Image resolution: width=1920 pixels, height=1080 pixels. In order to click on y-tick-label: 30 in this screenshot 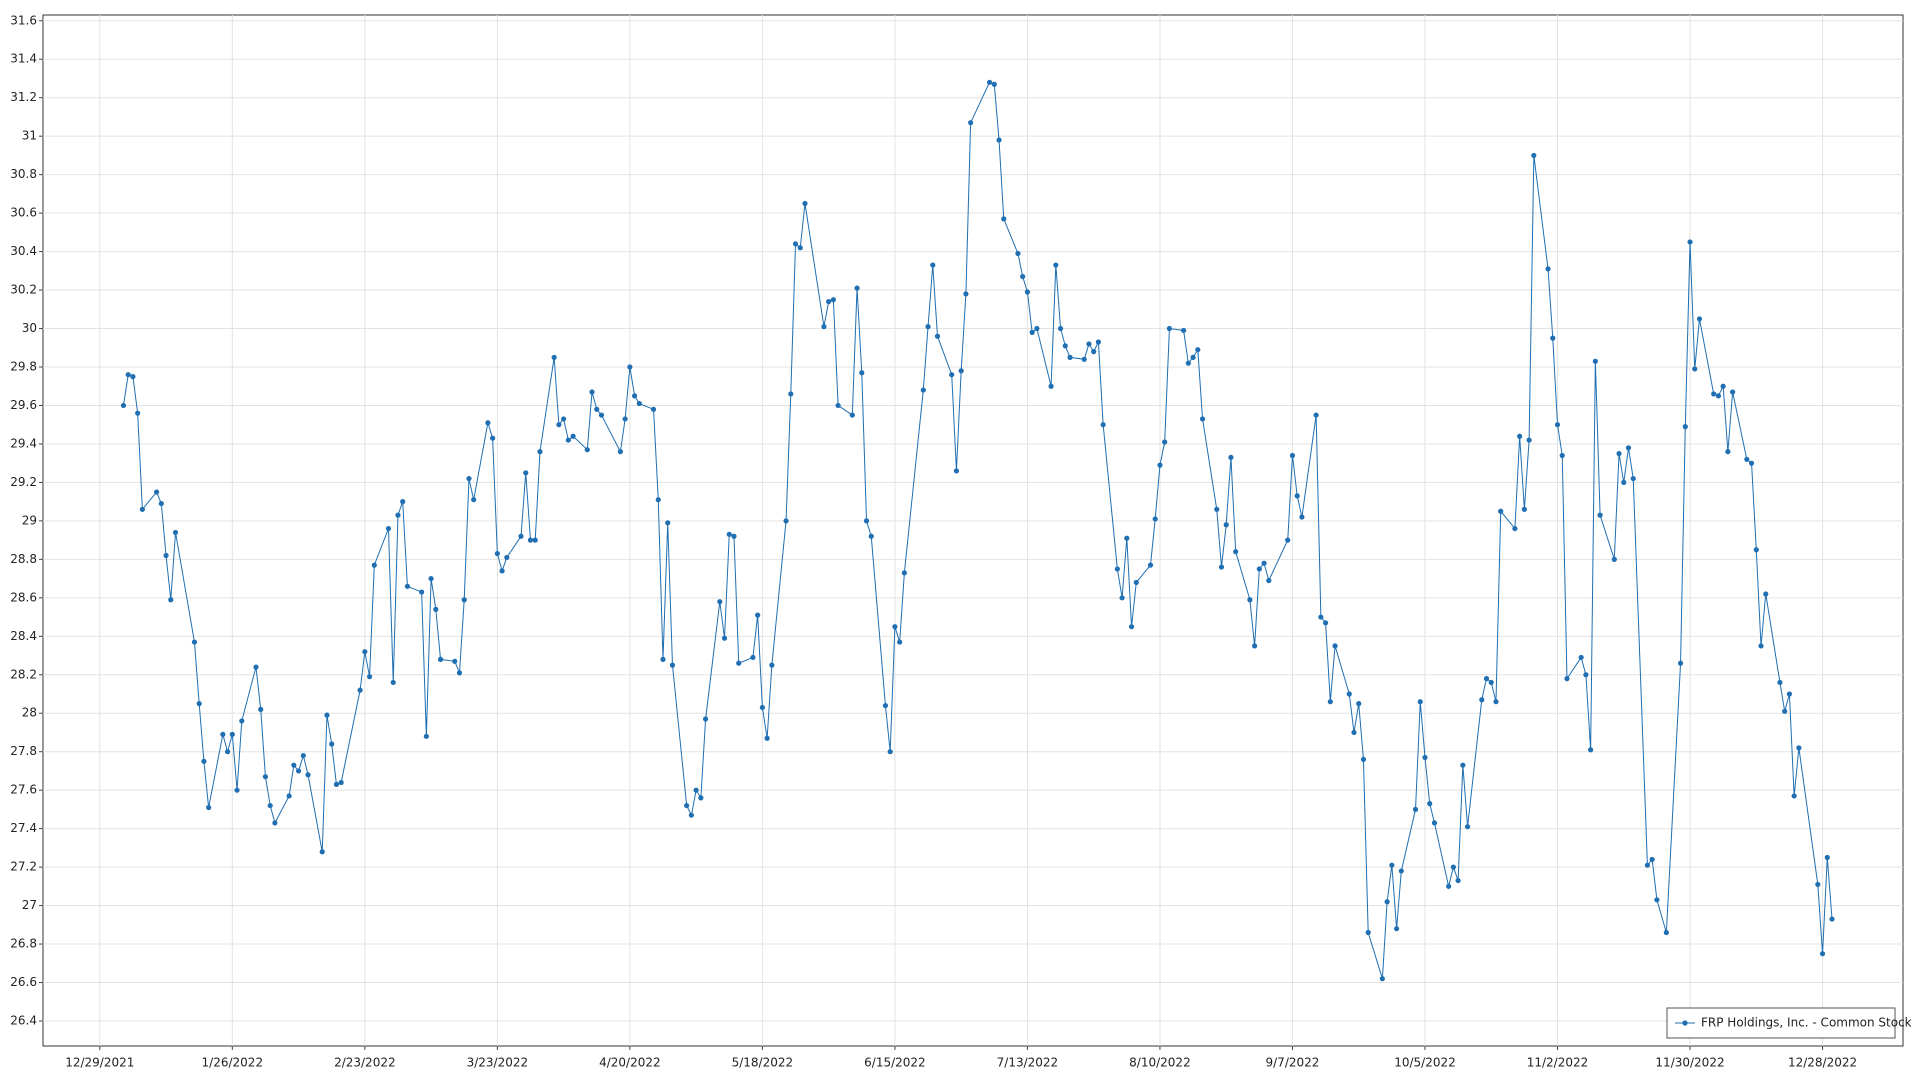, I will do `click(29, 328)`.